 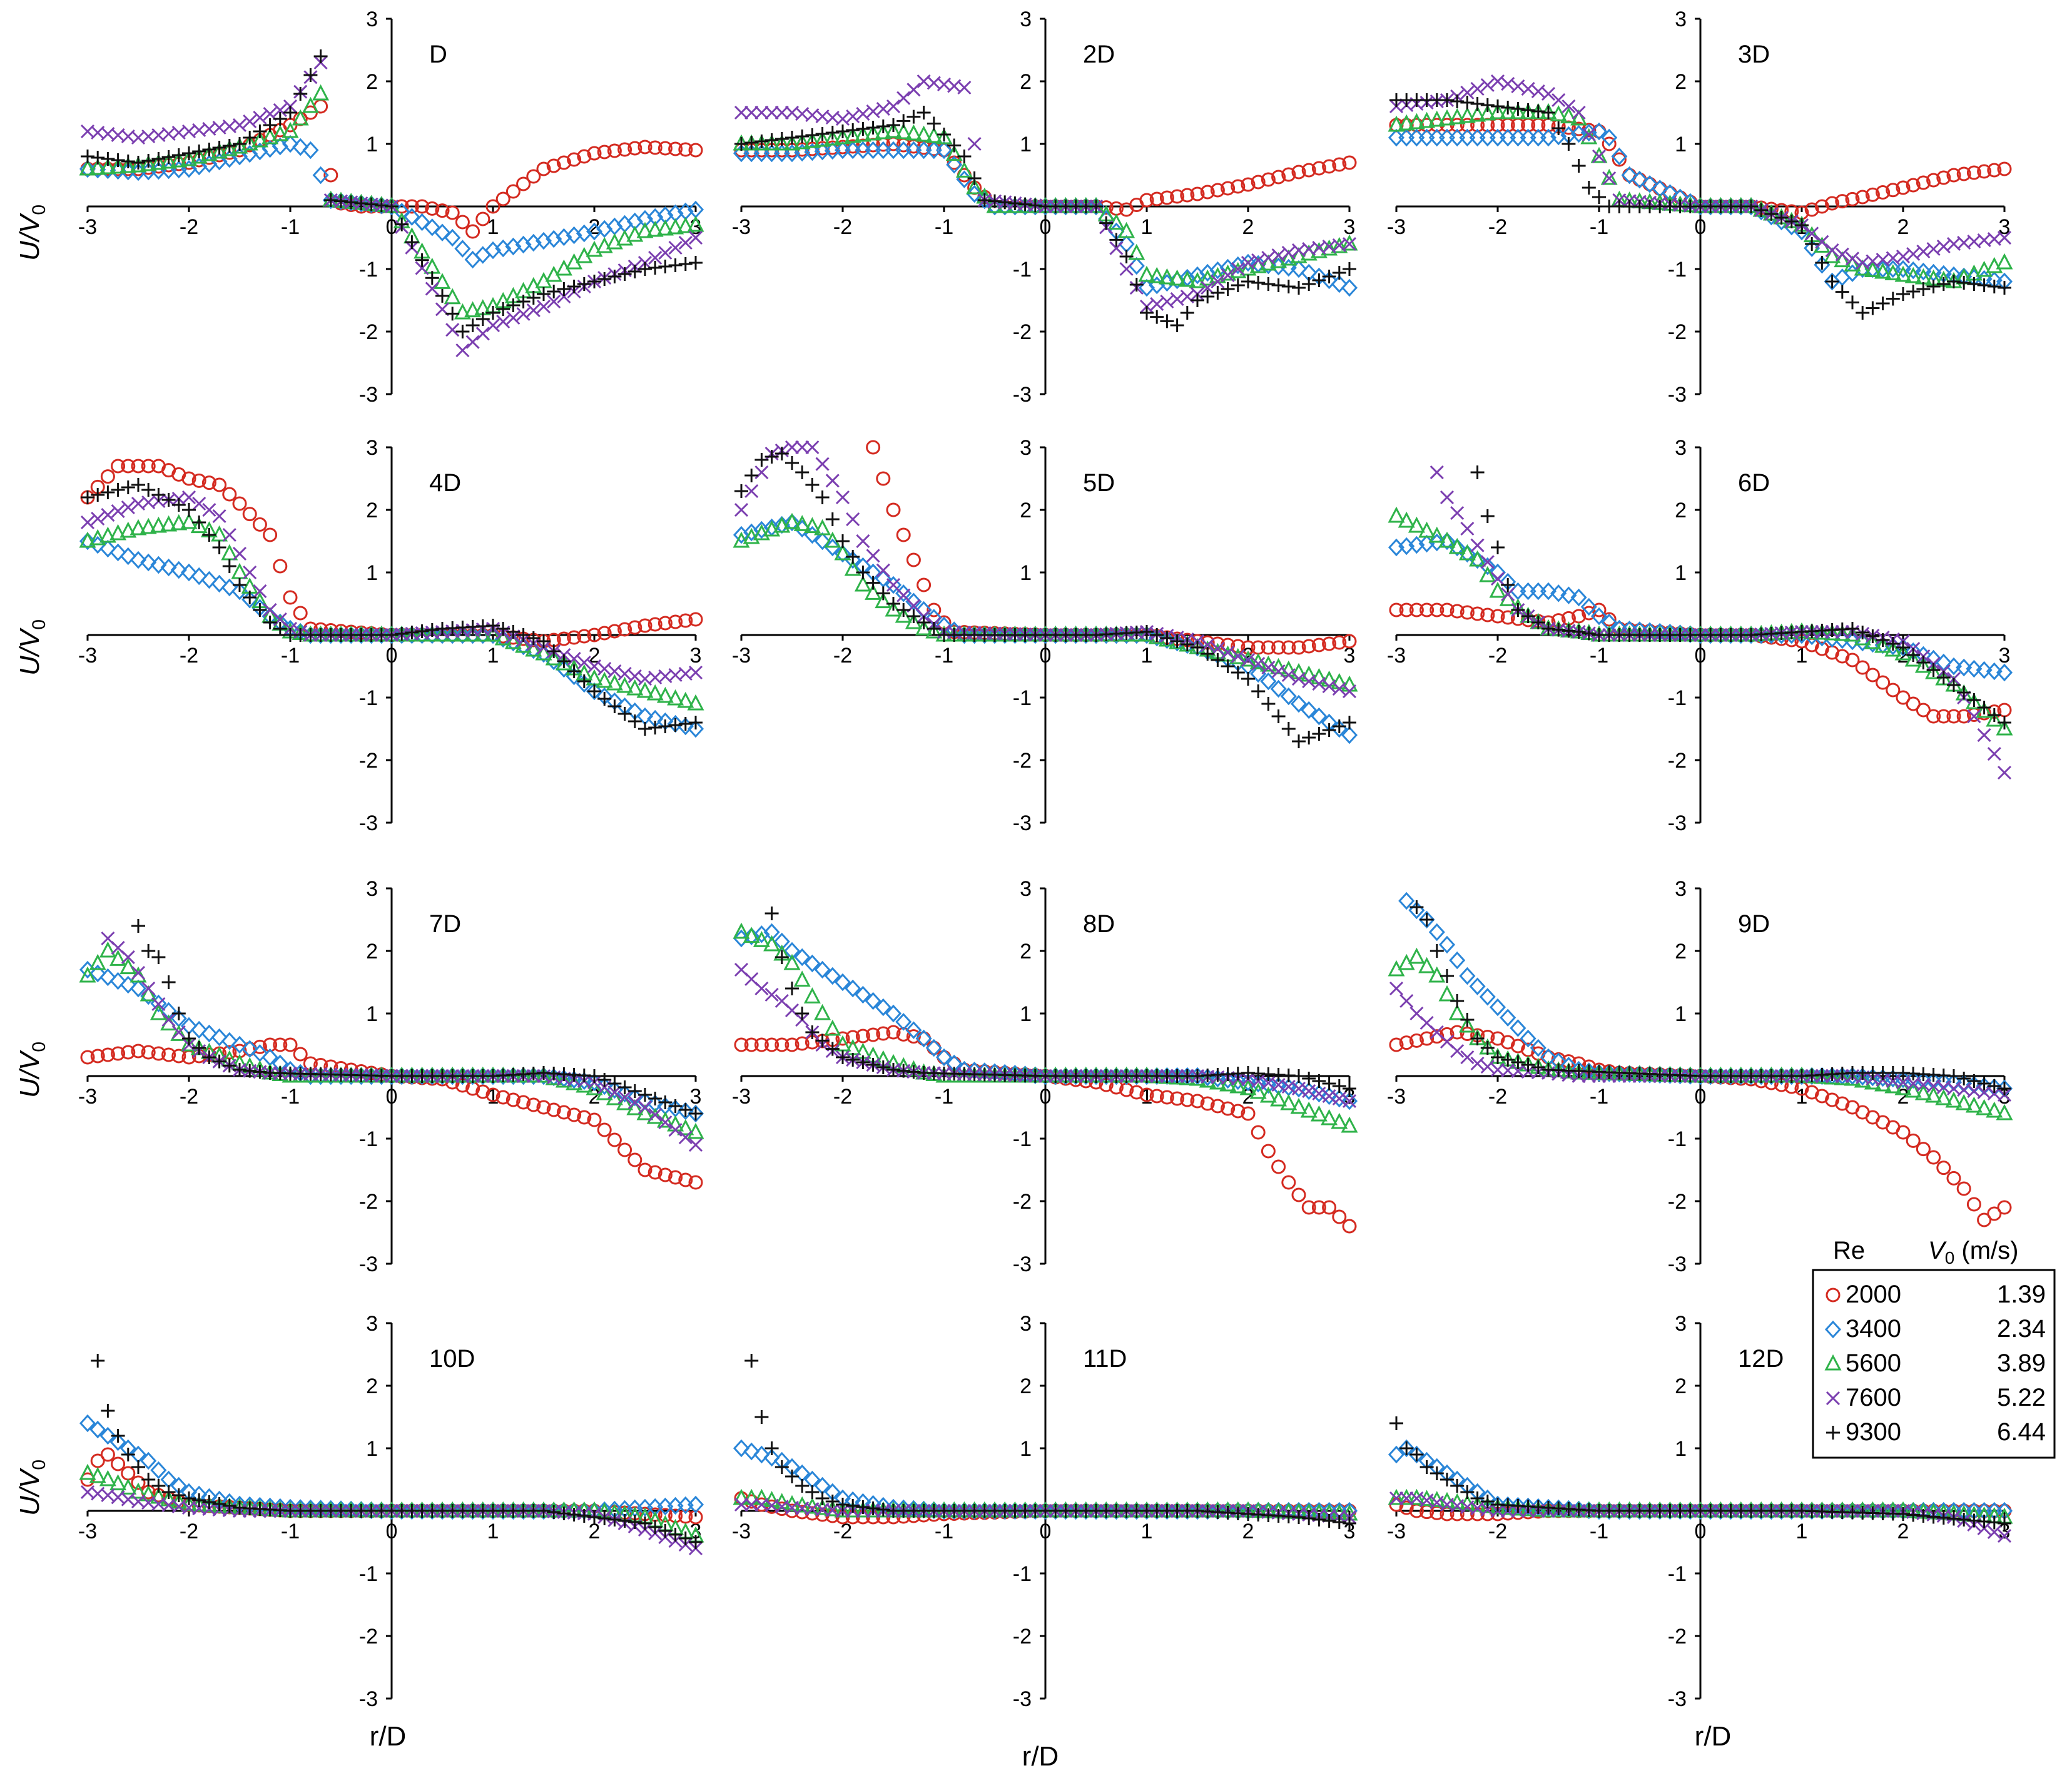 I want to click on panel-4: -3 -2 -1 0 1 2 3 -3 -2 -1 1 2 3 4D, so click(x=391, y=635).